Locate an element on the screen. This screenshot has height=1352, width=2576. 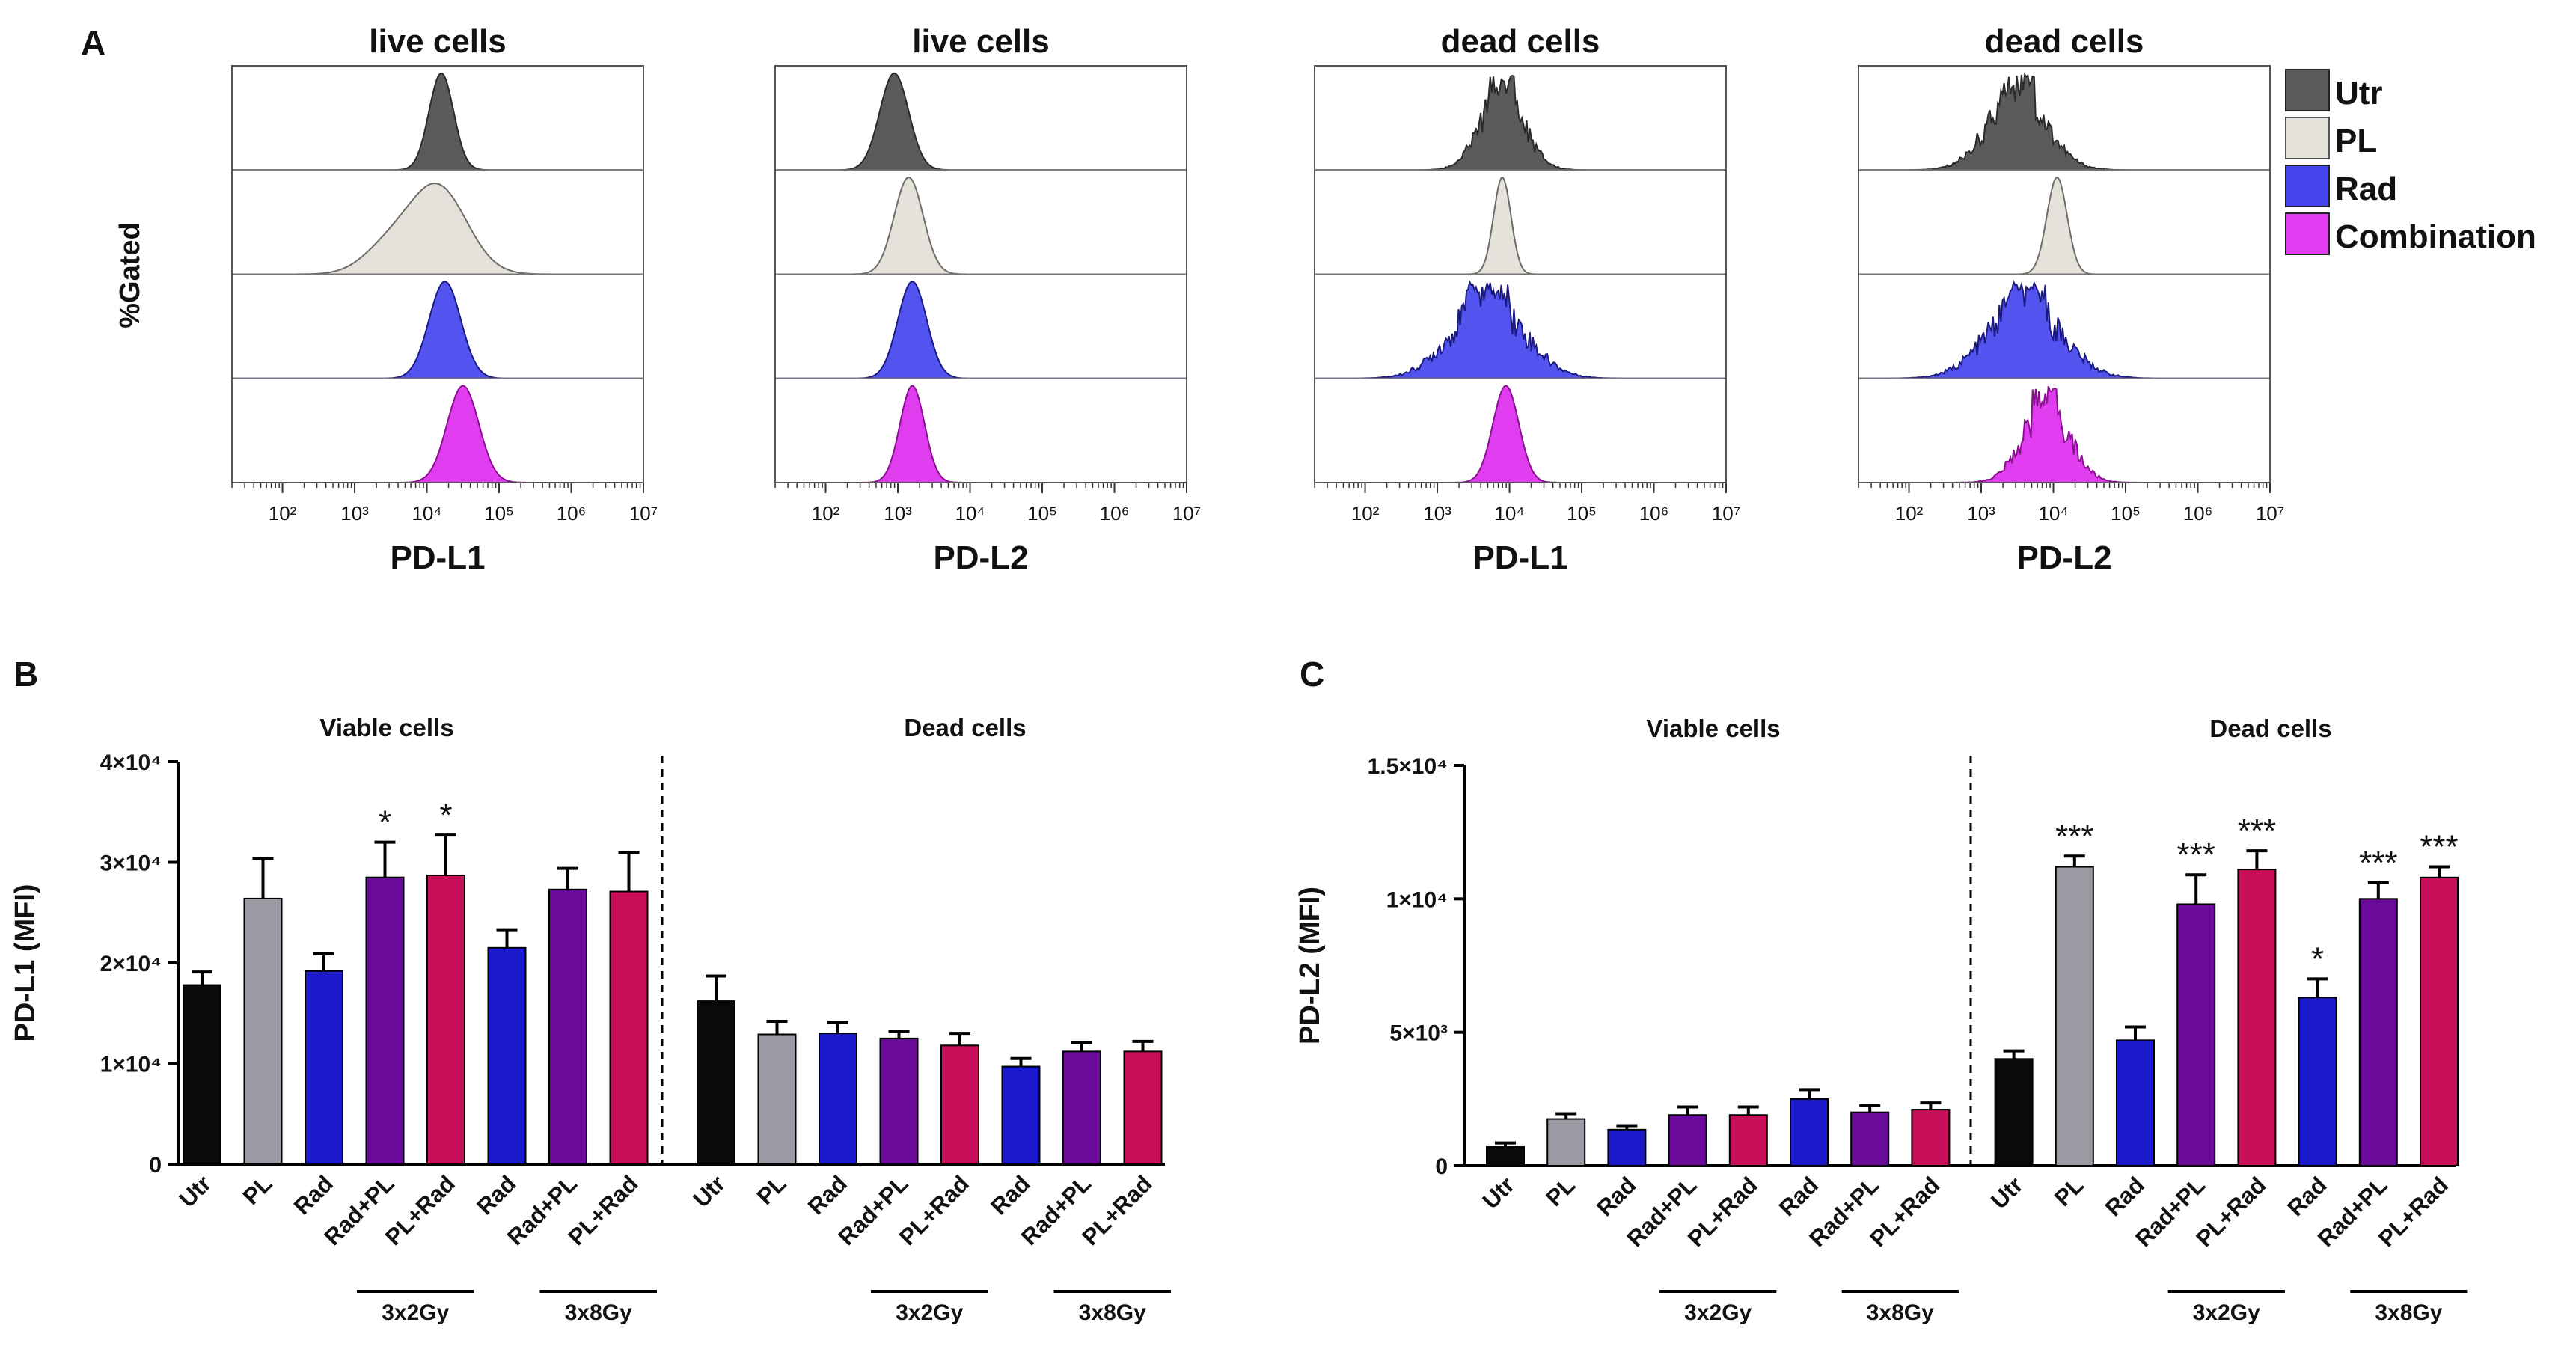
histogram-title: dead cells is located at coordinates (1520, 41).